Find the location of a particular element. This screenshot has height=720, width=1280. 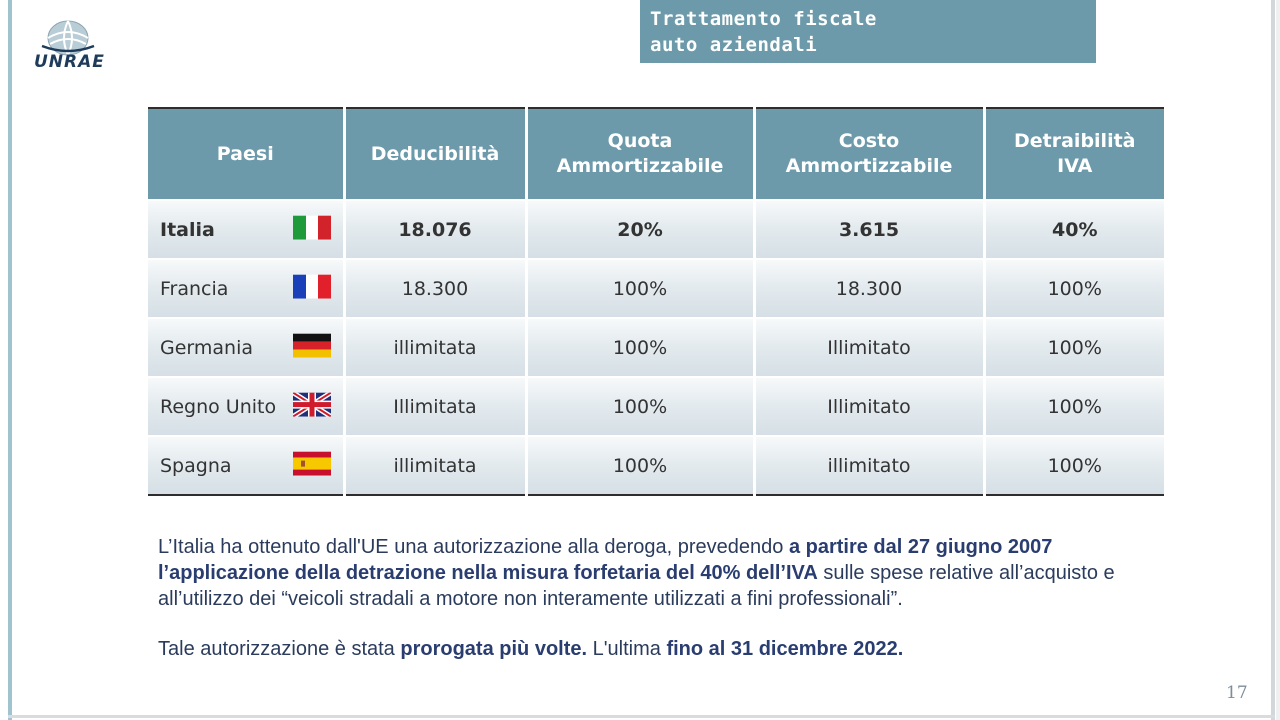

header-iva-label: Detraibilità IVA is located at coordinates (1075, 153).